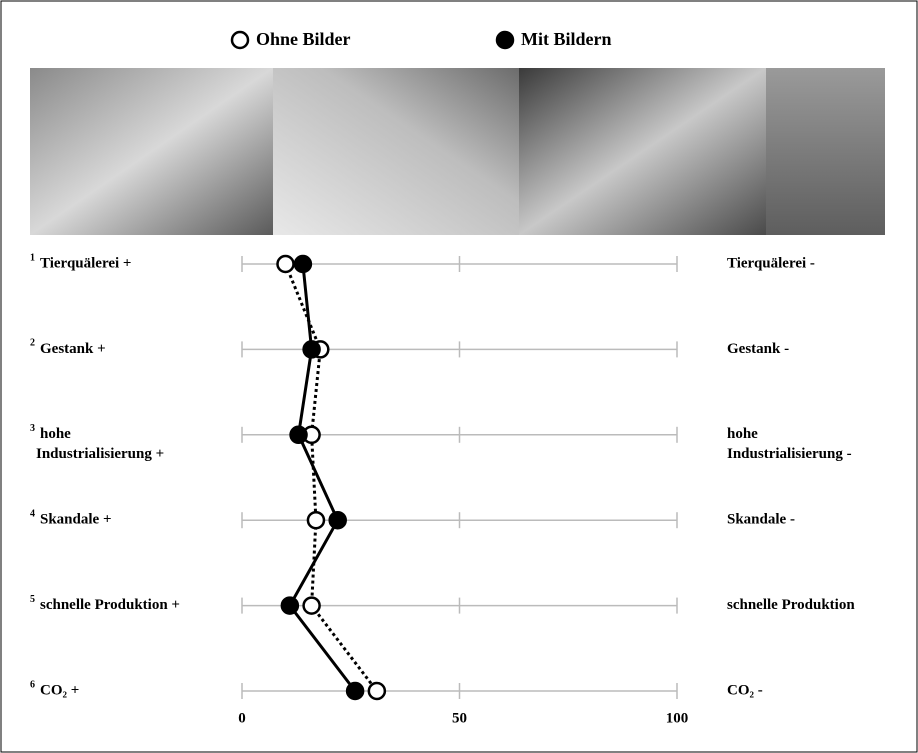  Describe the element at coordinates (85, 263) in the screenshot. I see `left-label: Tierquälerei +` at that location.